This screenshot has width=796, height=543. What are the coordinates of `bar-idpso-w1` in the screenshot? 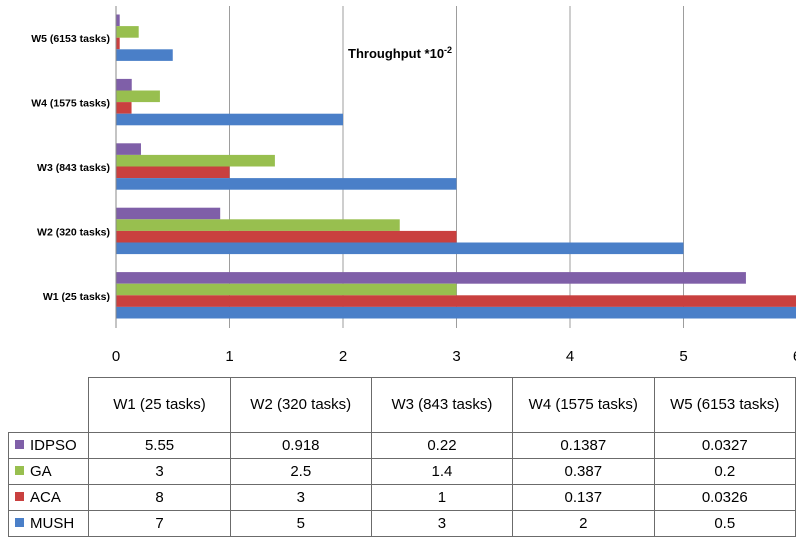 It's located at (431, 278).